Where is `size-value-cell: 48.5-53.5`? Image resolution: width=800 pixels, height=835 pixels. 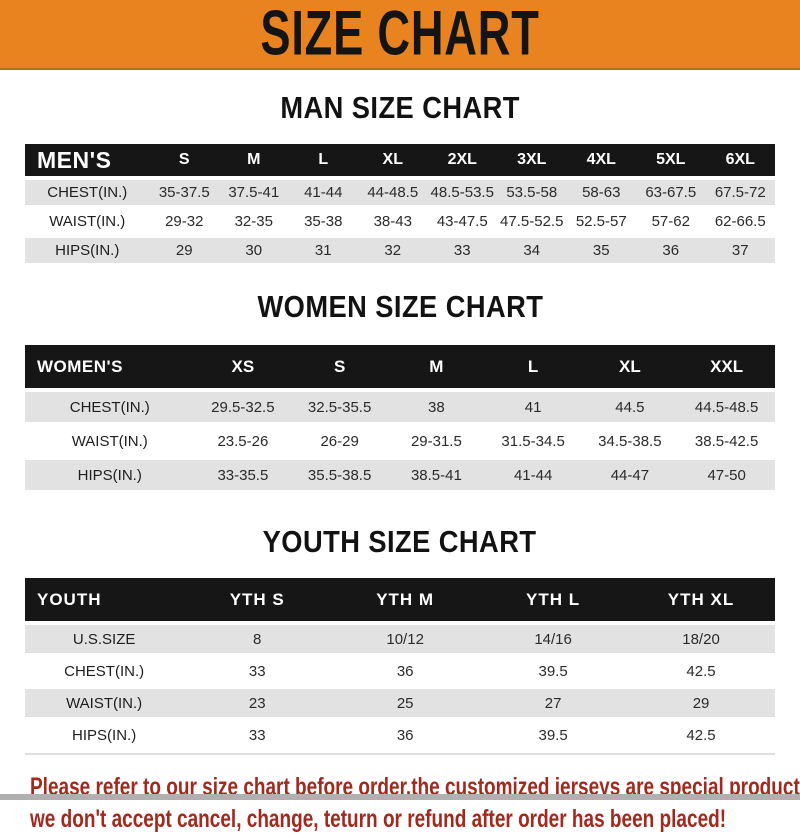
size-value-cell: 48.5-53.5 is located at coordinates (462, 192).